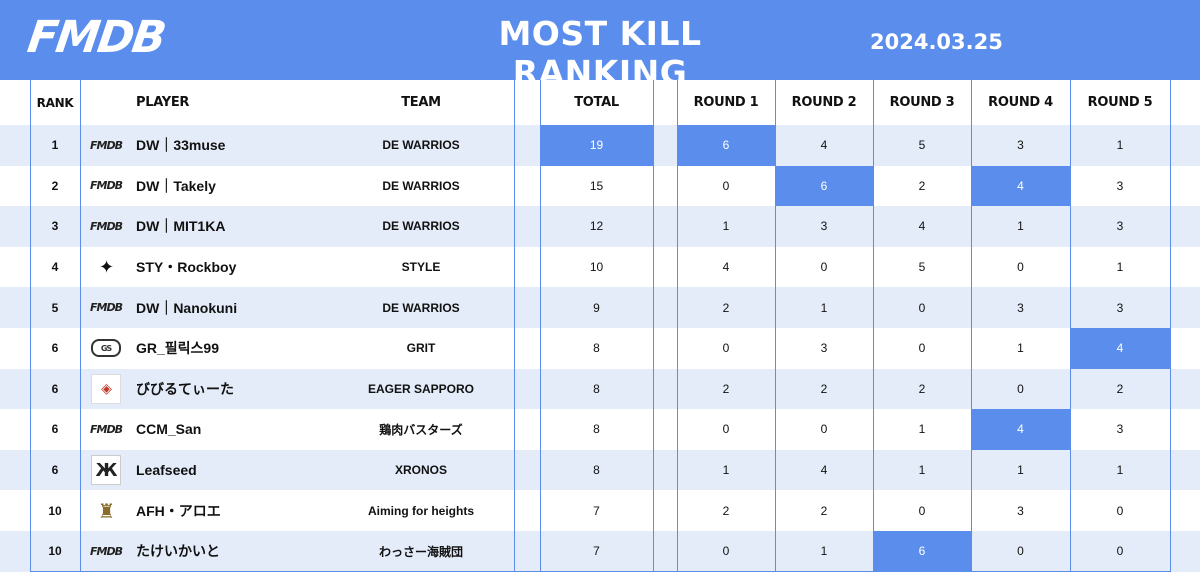  Describe the element at coordinates (596, 185) in the screenshot. I see `total-kills: 15` at that location.